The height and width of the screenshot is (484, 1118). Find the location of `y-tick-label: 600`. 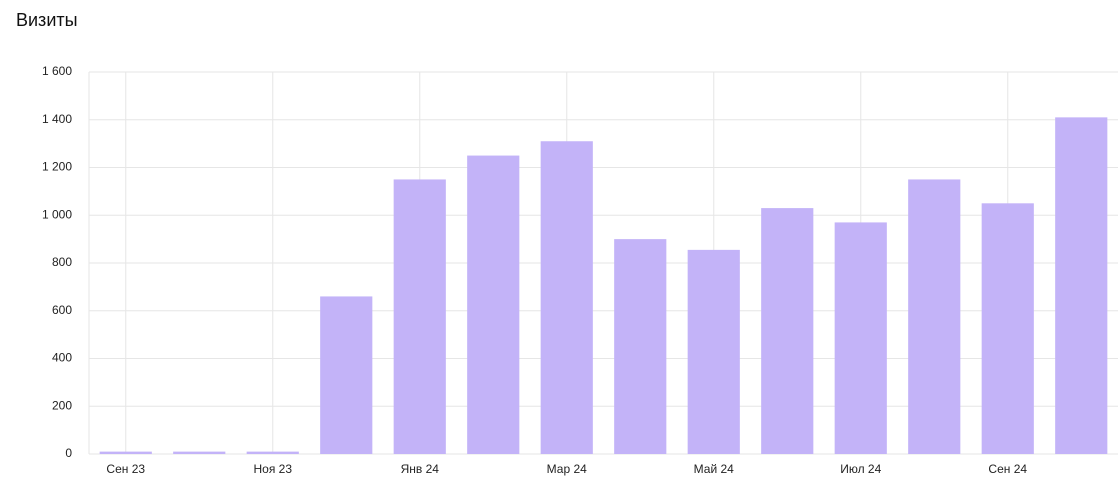

y-tick-label: 600 is located at coordinates (62, 310).